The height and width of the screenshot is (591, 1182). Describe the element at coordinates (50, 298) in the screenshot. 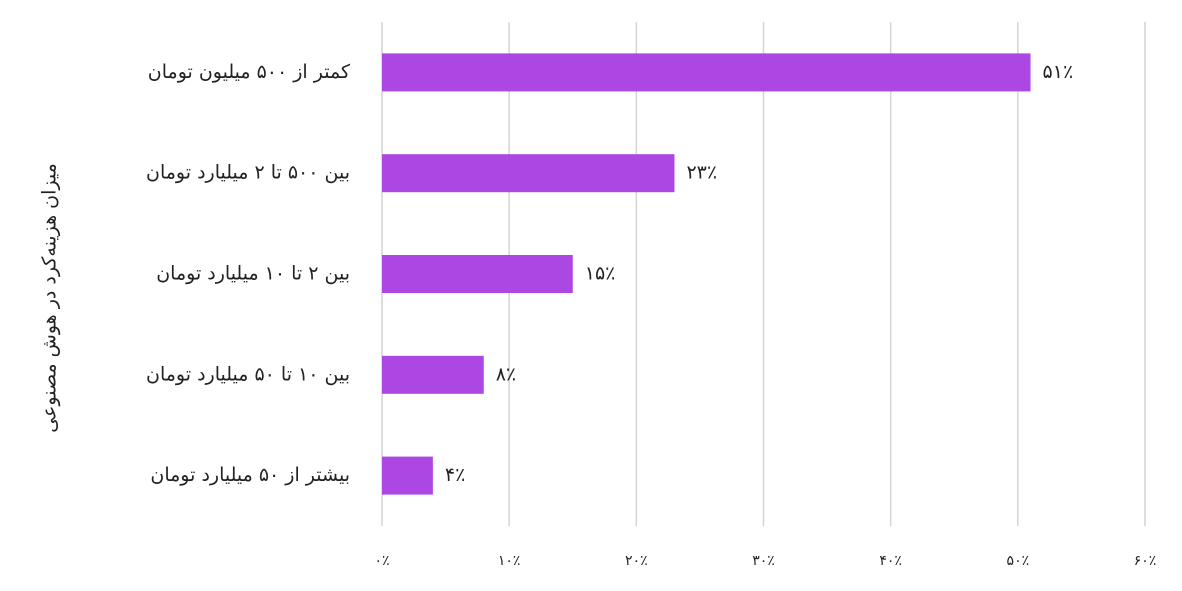

I see `y-axis-title: میزان هزینه‌کرد در هوش مصنوعی` at that location.